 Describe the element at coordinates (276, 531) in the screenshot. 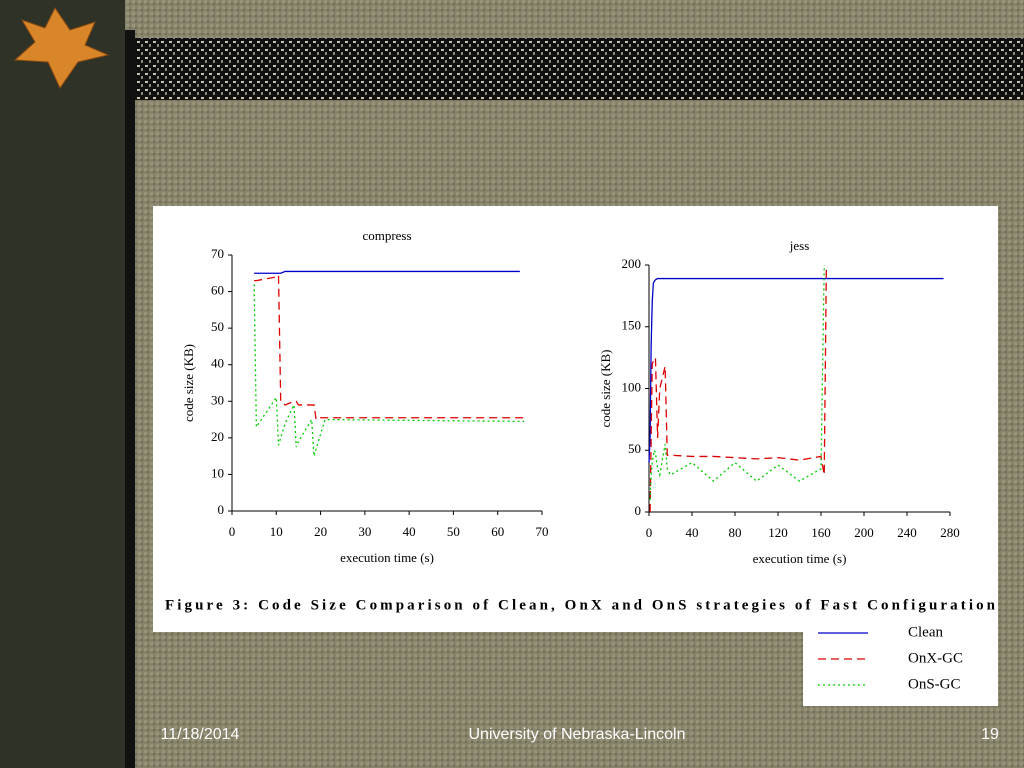

I see `x-tick-label: 10` at that location.